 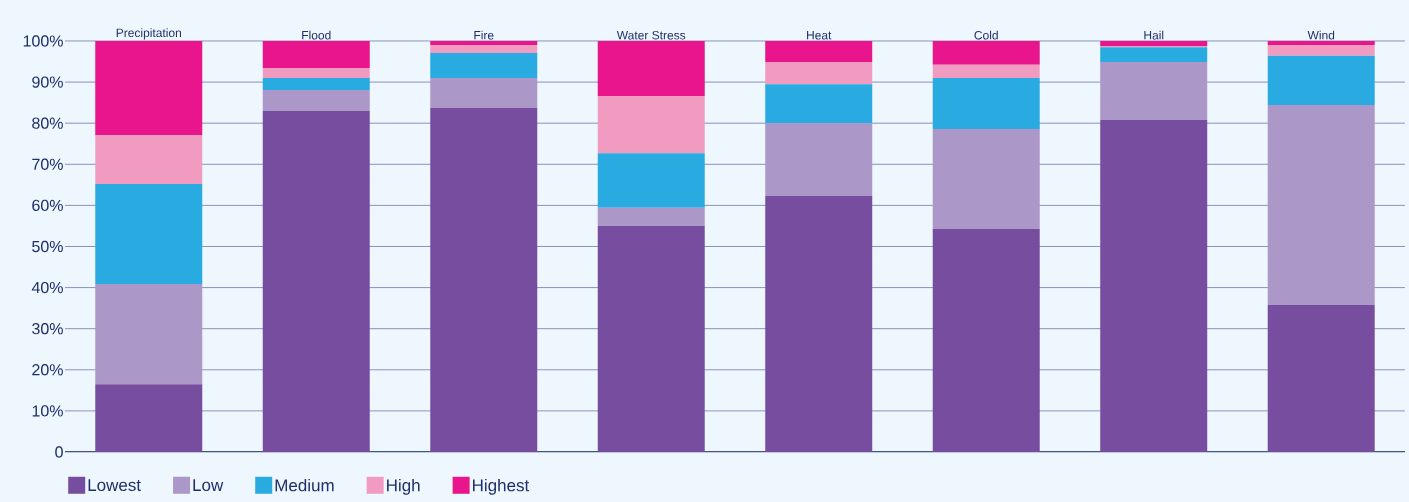 I want to click on x-tick-label: Fire, so click(x=484, y=35).